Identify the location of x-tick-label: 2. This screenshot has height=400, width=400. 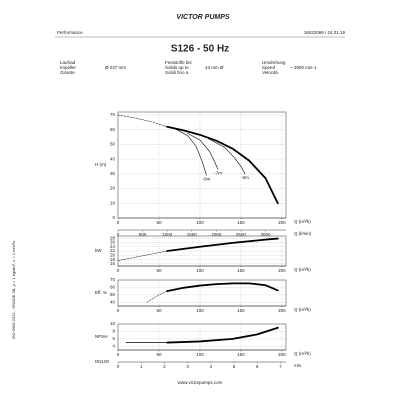
(164, 366).